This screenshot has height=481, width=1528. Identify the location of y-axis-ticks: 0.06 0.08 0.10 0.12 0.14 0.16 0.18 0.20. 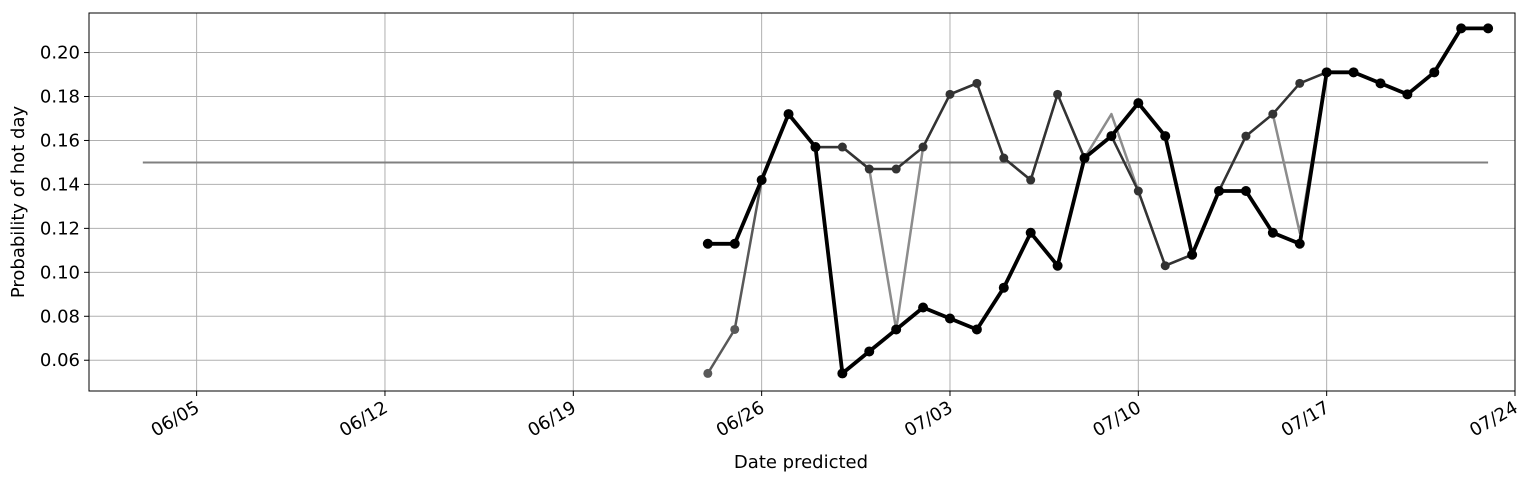
(64, 207).